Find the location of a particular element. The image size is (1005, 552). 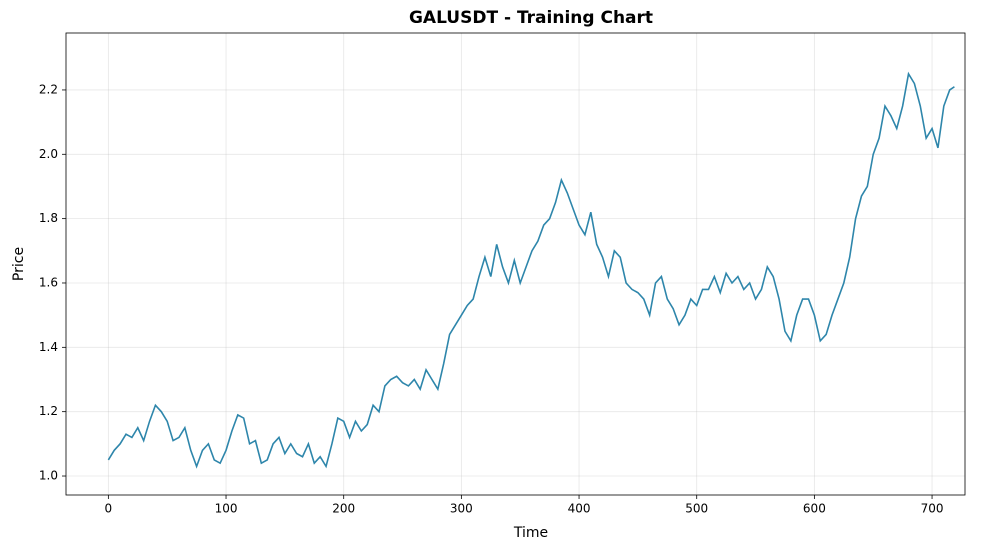

x-tick-label: 400 is located at coordinates (579, 509).